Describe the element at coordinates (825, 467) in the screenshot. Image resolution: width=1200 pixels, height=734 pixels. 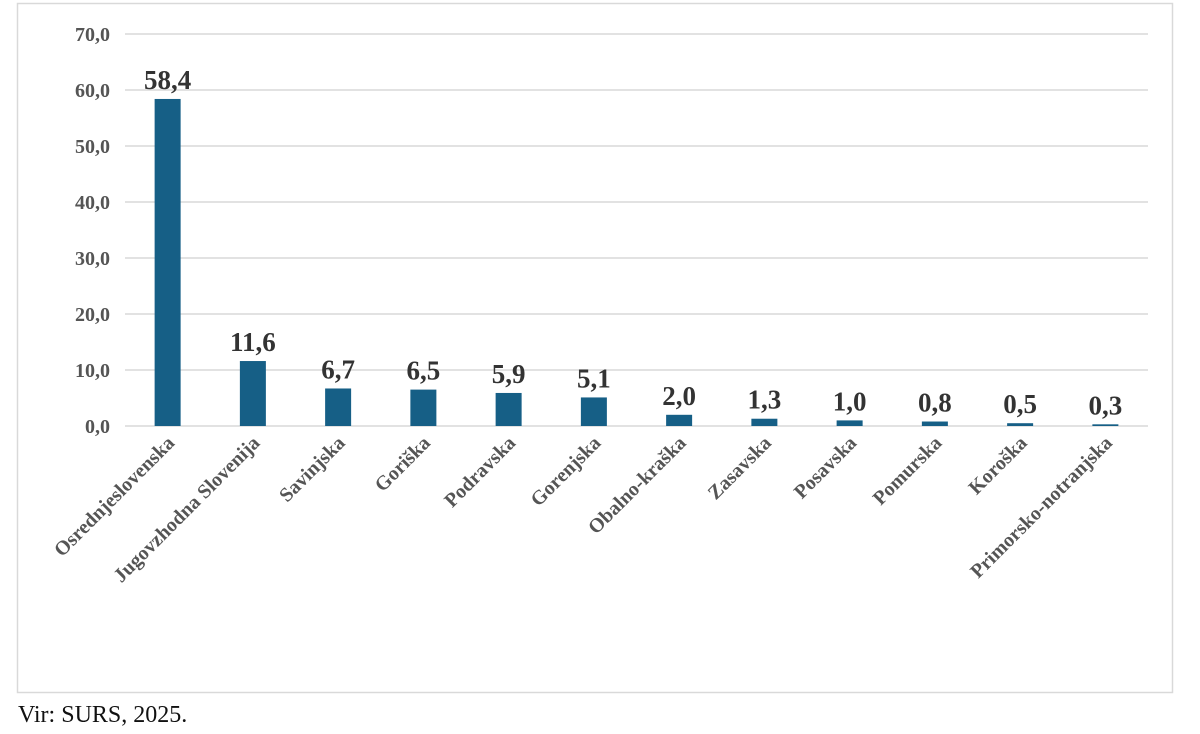
I see `category-label: Posavska` at that location.